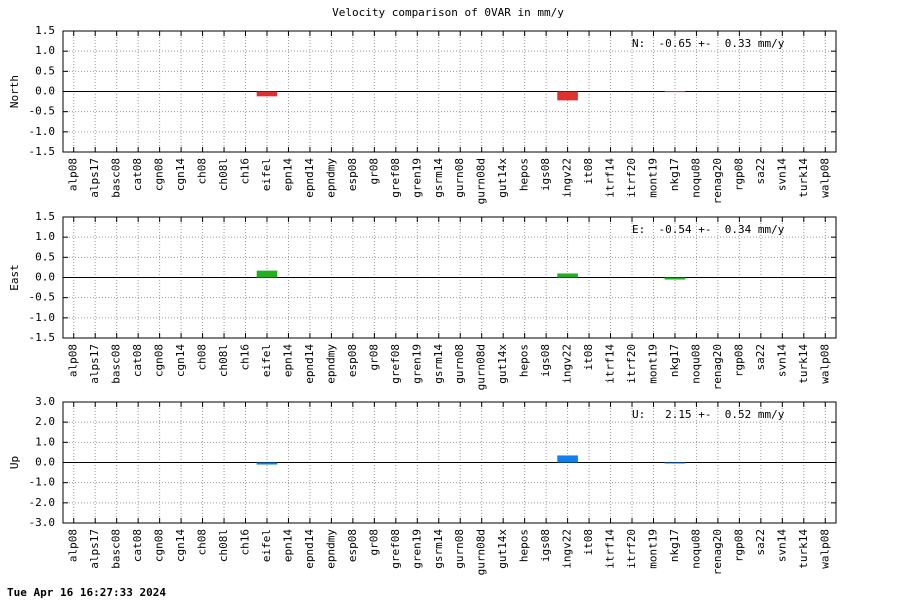 The height and width of the screenshot is (600, 900). I want to click on x-tick-label: renag20, so click(717, 367).